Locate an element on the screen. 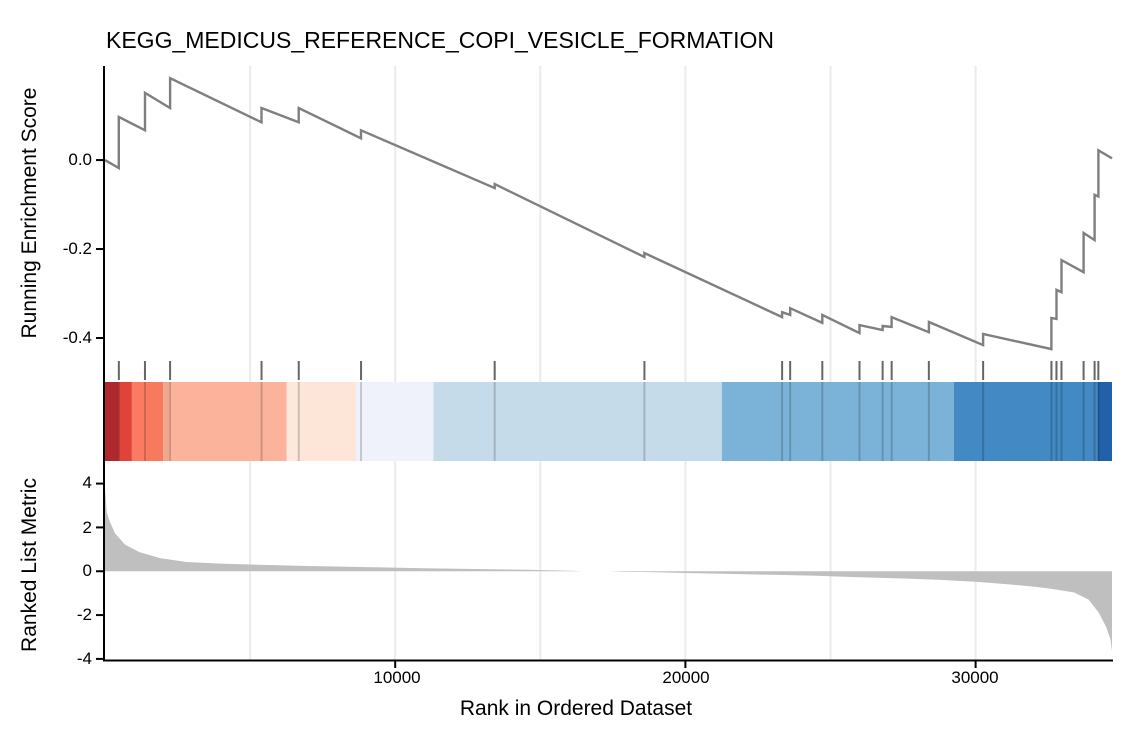  metric-tick-label-3: -2 is located at coordinates (84, 614).